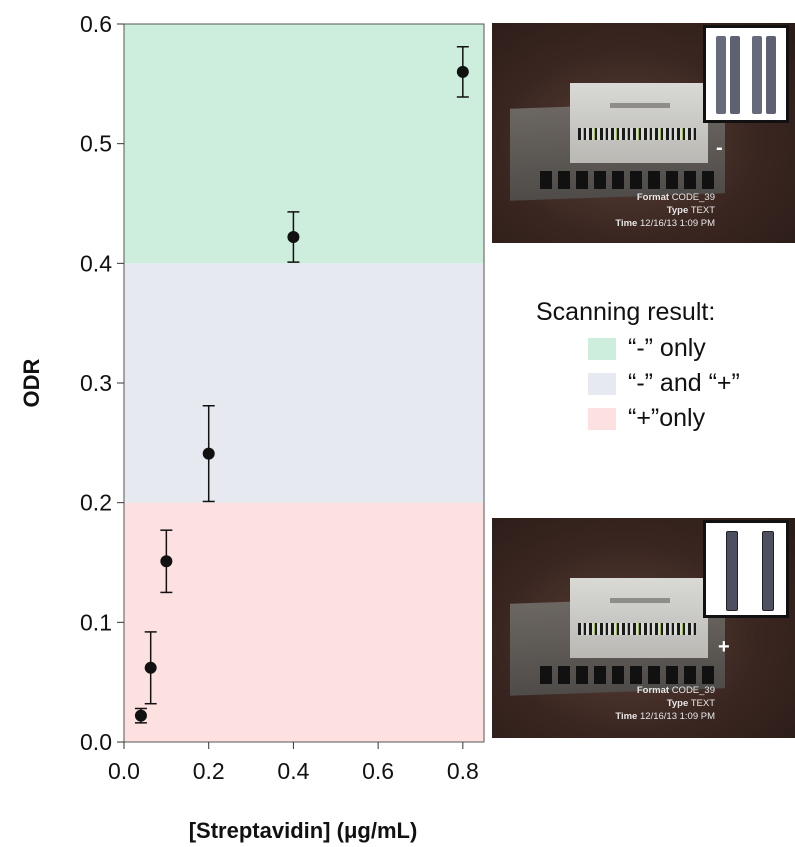 Image resolution: width=795 pixels, height=847 pixels. What do you see at coordinates (719, 148) in the screenshot?
I see `scan-result-sign: -` at bounding box center [719, 148].